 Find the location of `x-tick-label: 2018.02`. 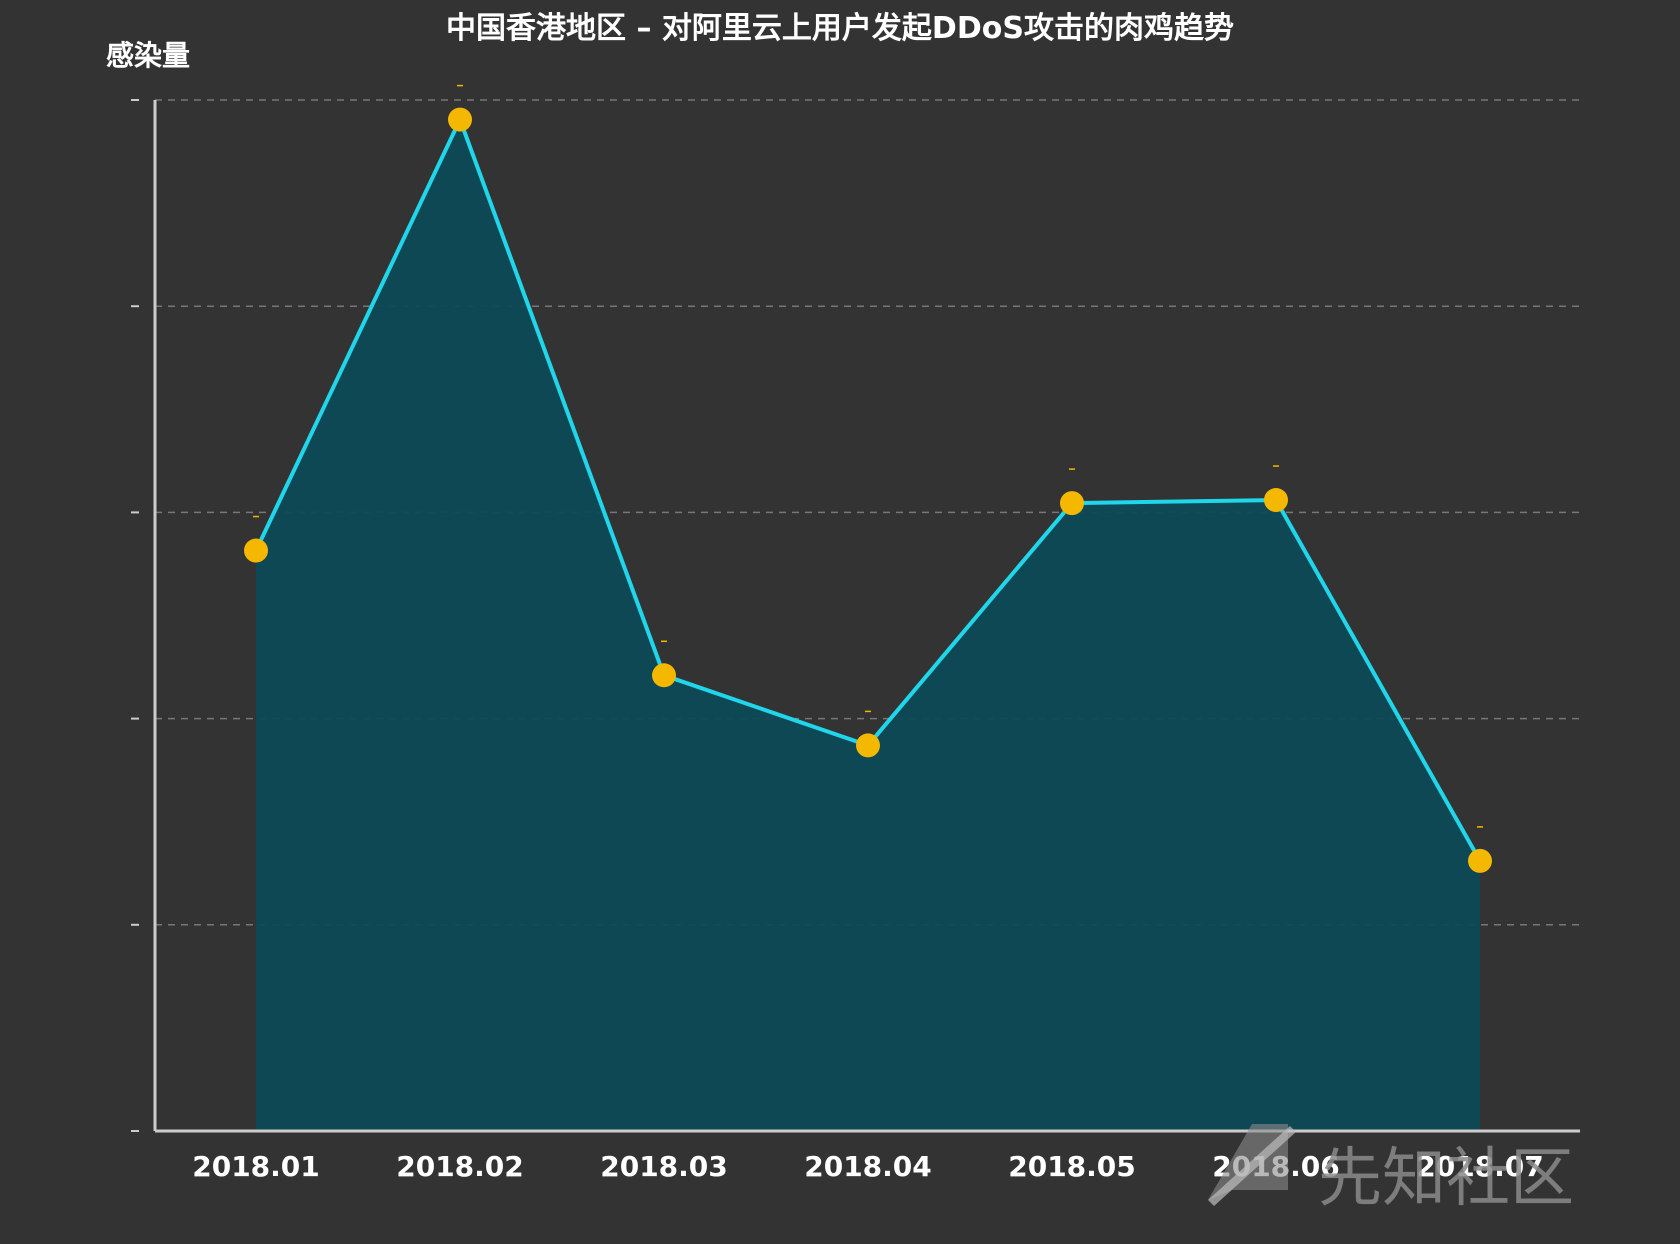

x-tick-label: 2018.02 is located at coordinates (460, 1166).